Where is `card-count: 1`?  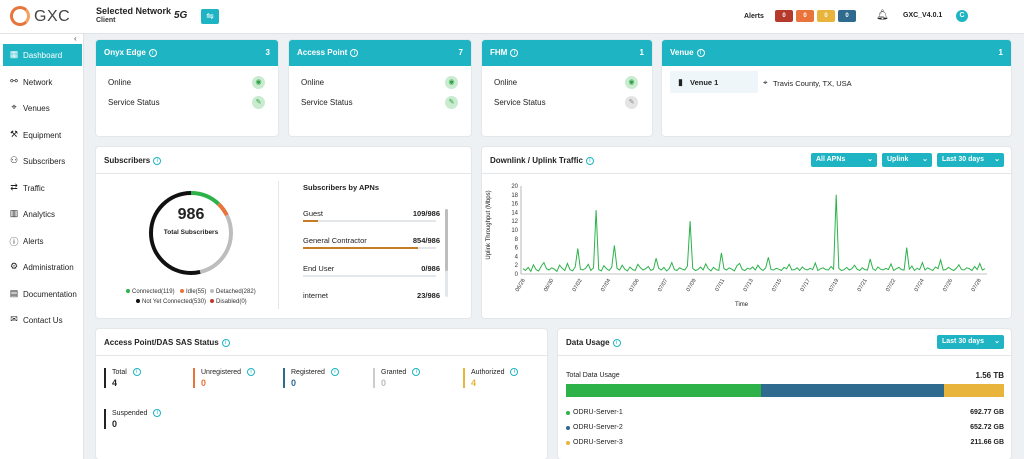 card-count: 1 is located at coordinates (641, 52).